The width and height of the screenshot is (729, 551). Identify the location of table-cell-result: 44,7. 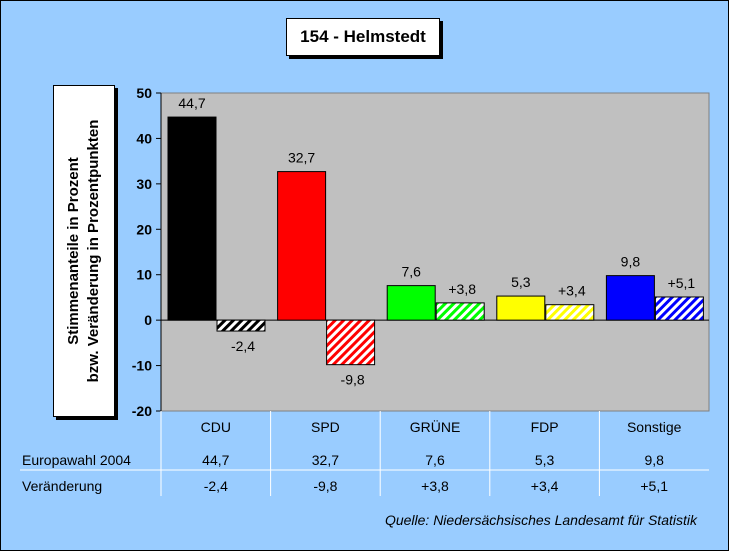
(215, 460).